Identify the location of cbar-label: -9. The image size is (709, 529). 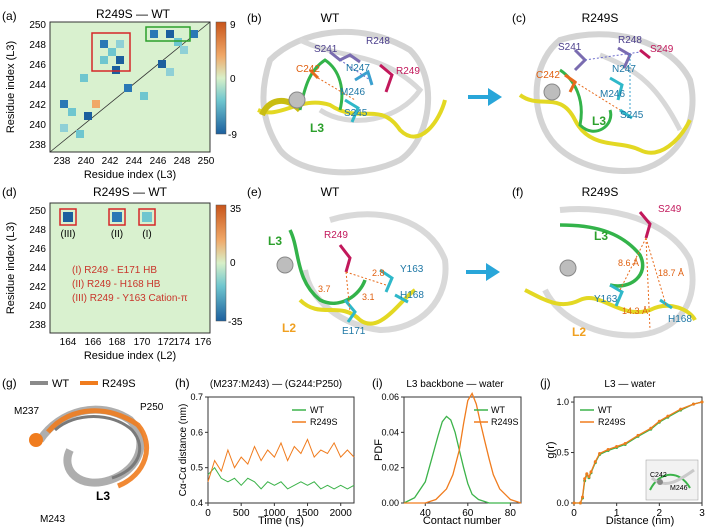
(232, 135).